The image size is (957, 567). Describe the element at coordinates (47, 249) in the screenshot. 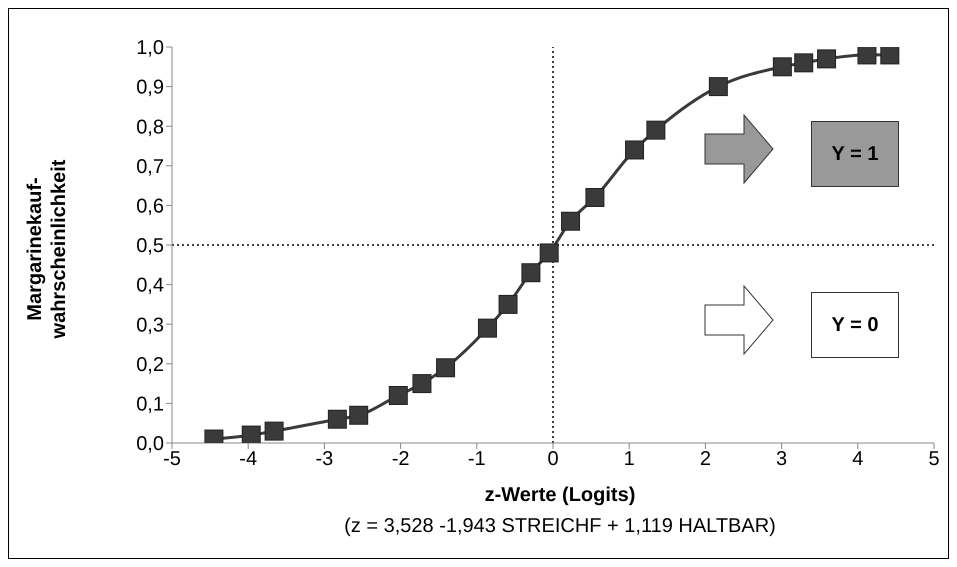

I see `y-axis-title: Margarinekauf- wahrscheinlichkeit` at that location.